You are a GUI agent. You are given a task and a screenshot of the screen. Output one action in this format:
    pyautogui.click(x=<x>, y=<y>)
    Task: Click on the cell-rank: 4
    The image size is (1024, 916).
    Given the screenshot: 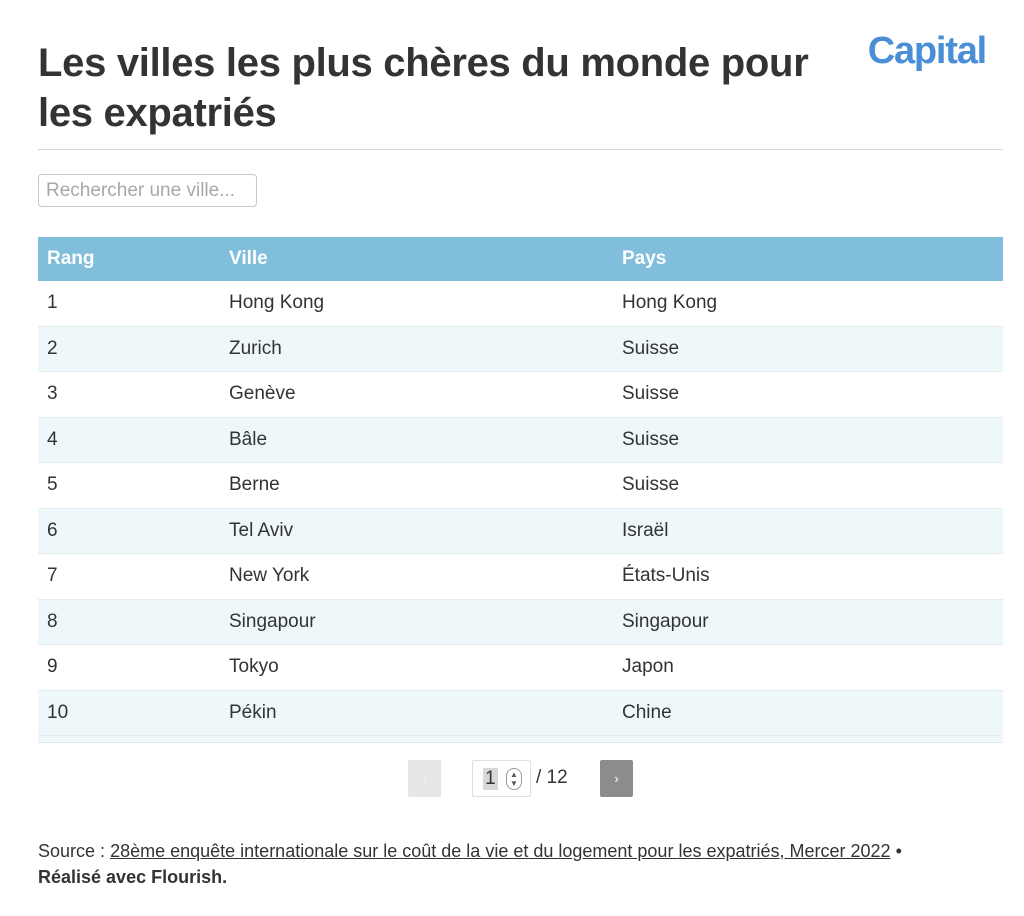 What is the action you would take?
    pyautogui.click(x=52, y=439)
    